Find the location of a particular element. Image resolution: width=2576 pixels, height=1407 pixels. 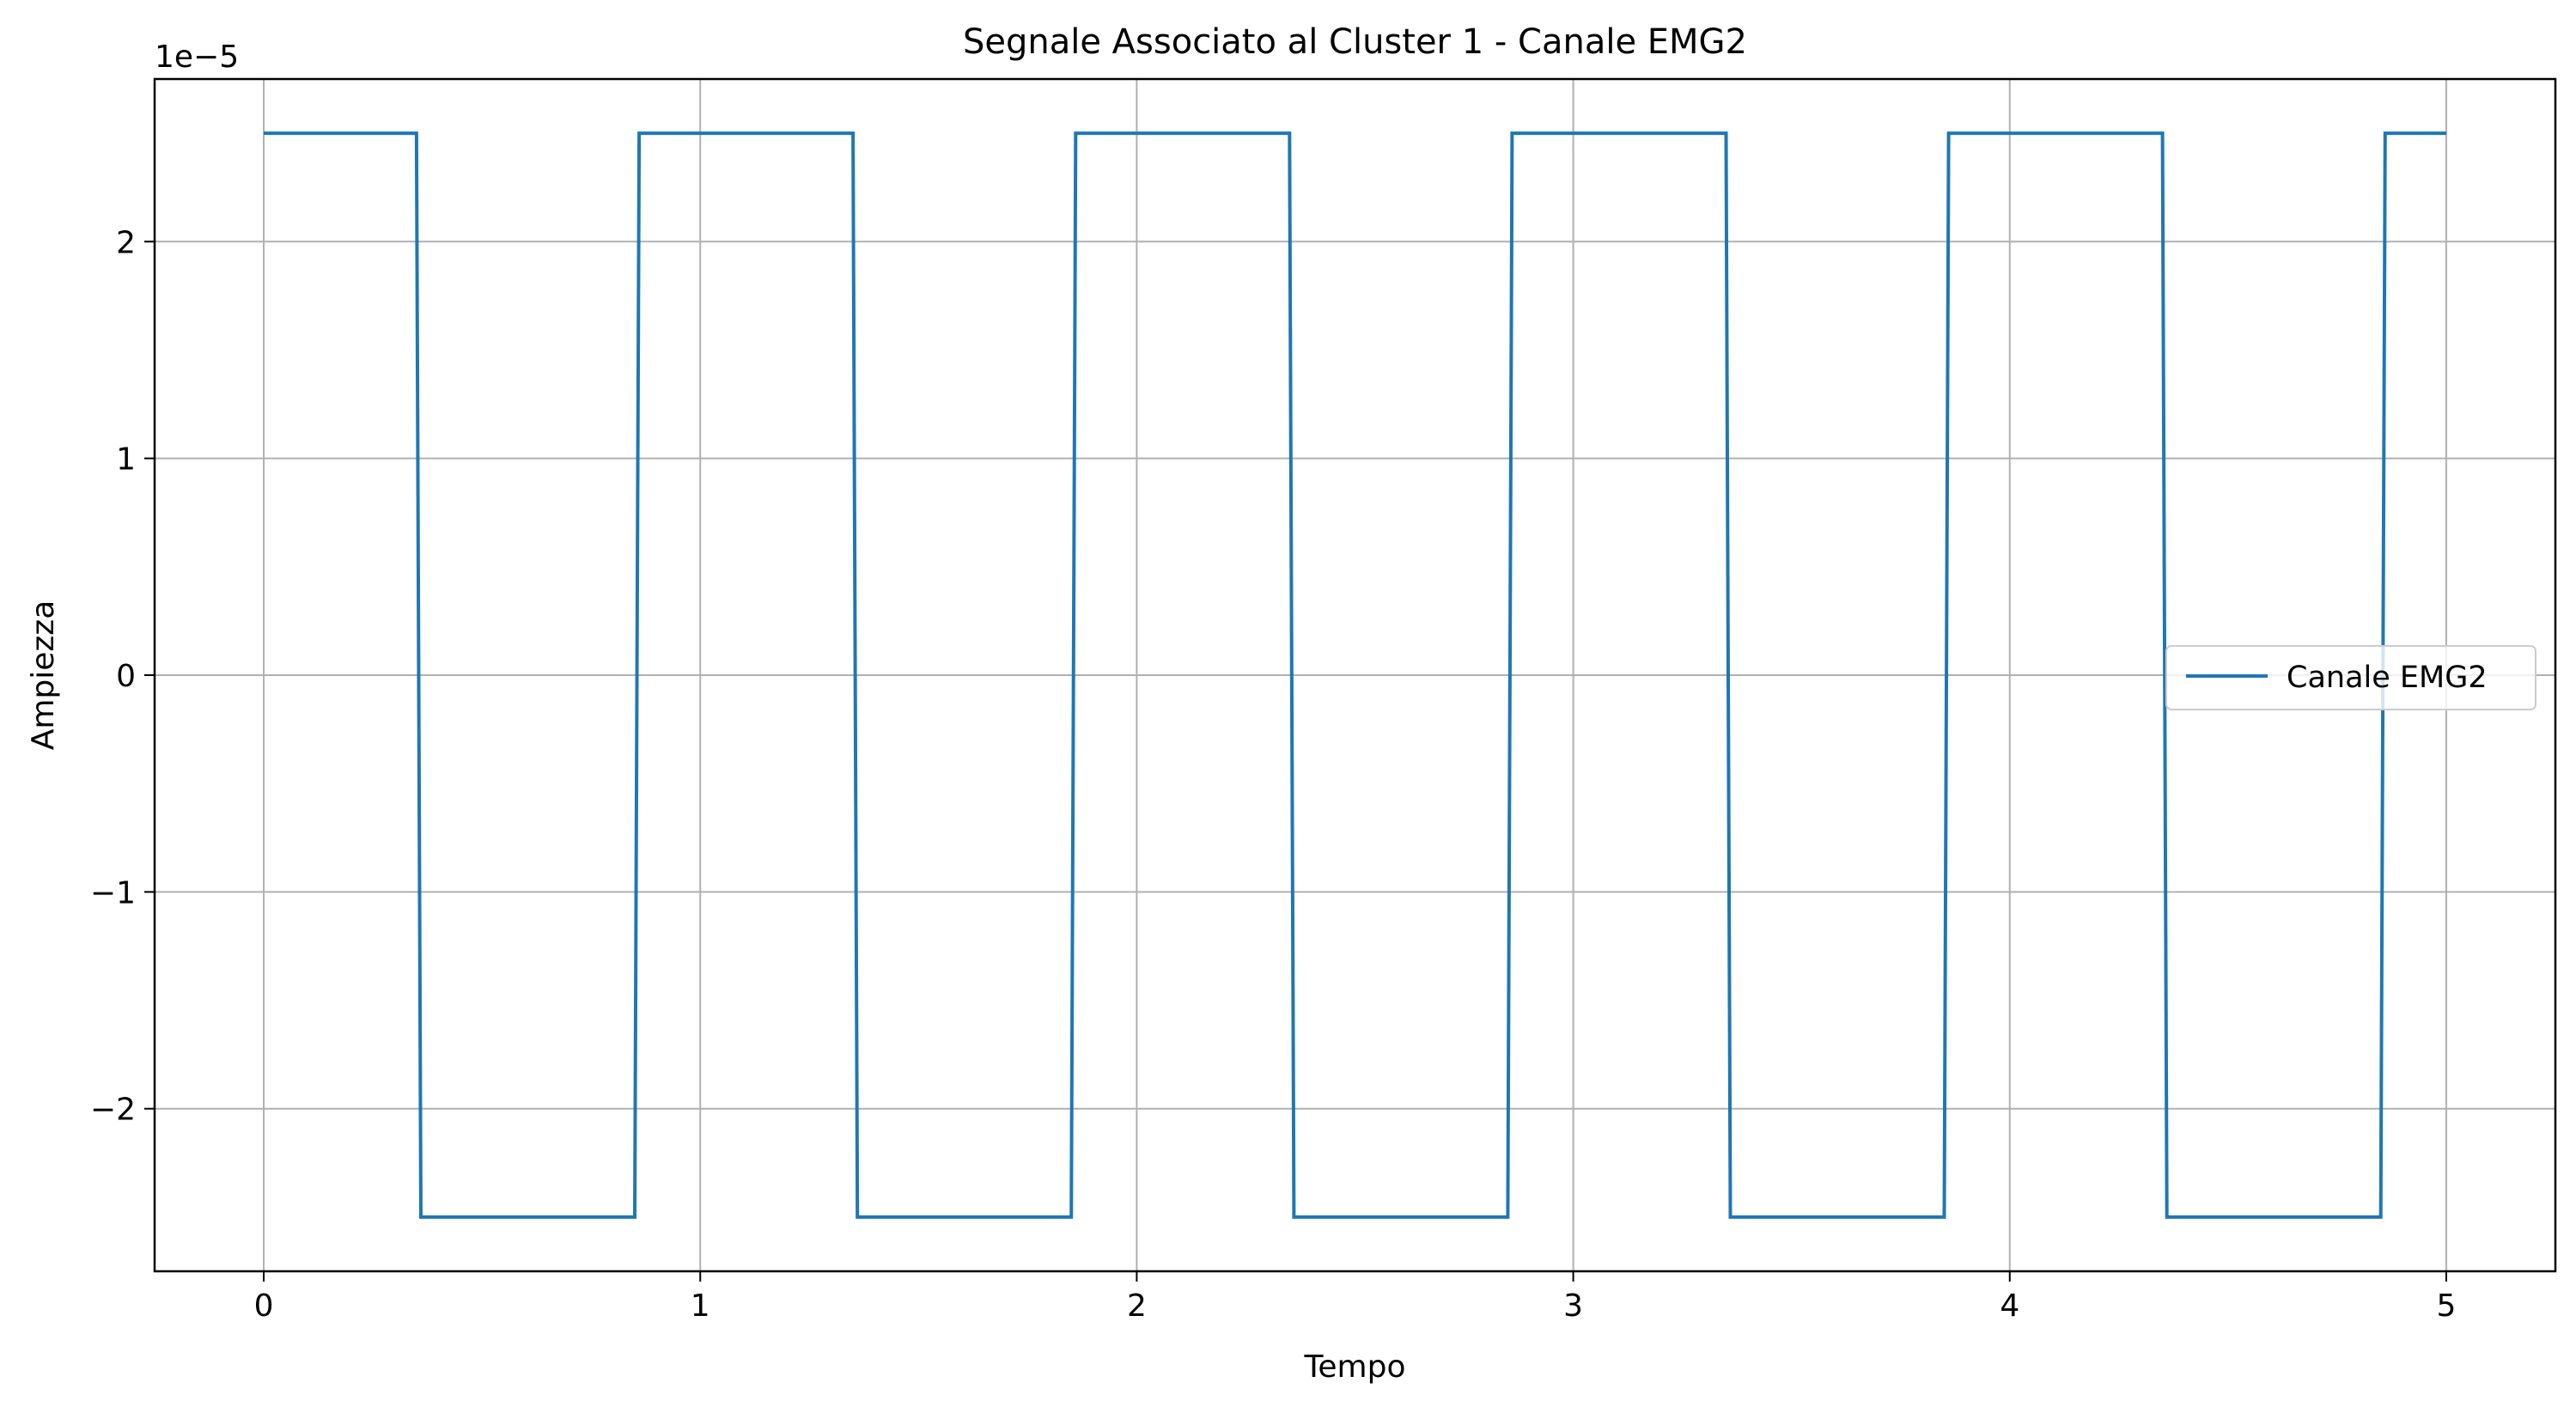

x-tick-label: 4 is located at coordinates (2010, 1306).